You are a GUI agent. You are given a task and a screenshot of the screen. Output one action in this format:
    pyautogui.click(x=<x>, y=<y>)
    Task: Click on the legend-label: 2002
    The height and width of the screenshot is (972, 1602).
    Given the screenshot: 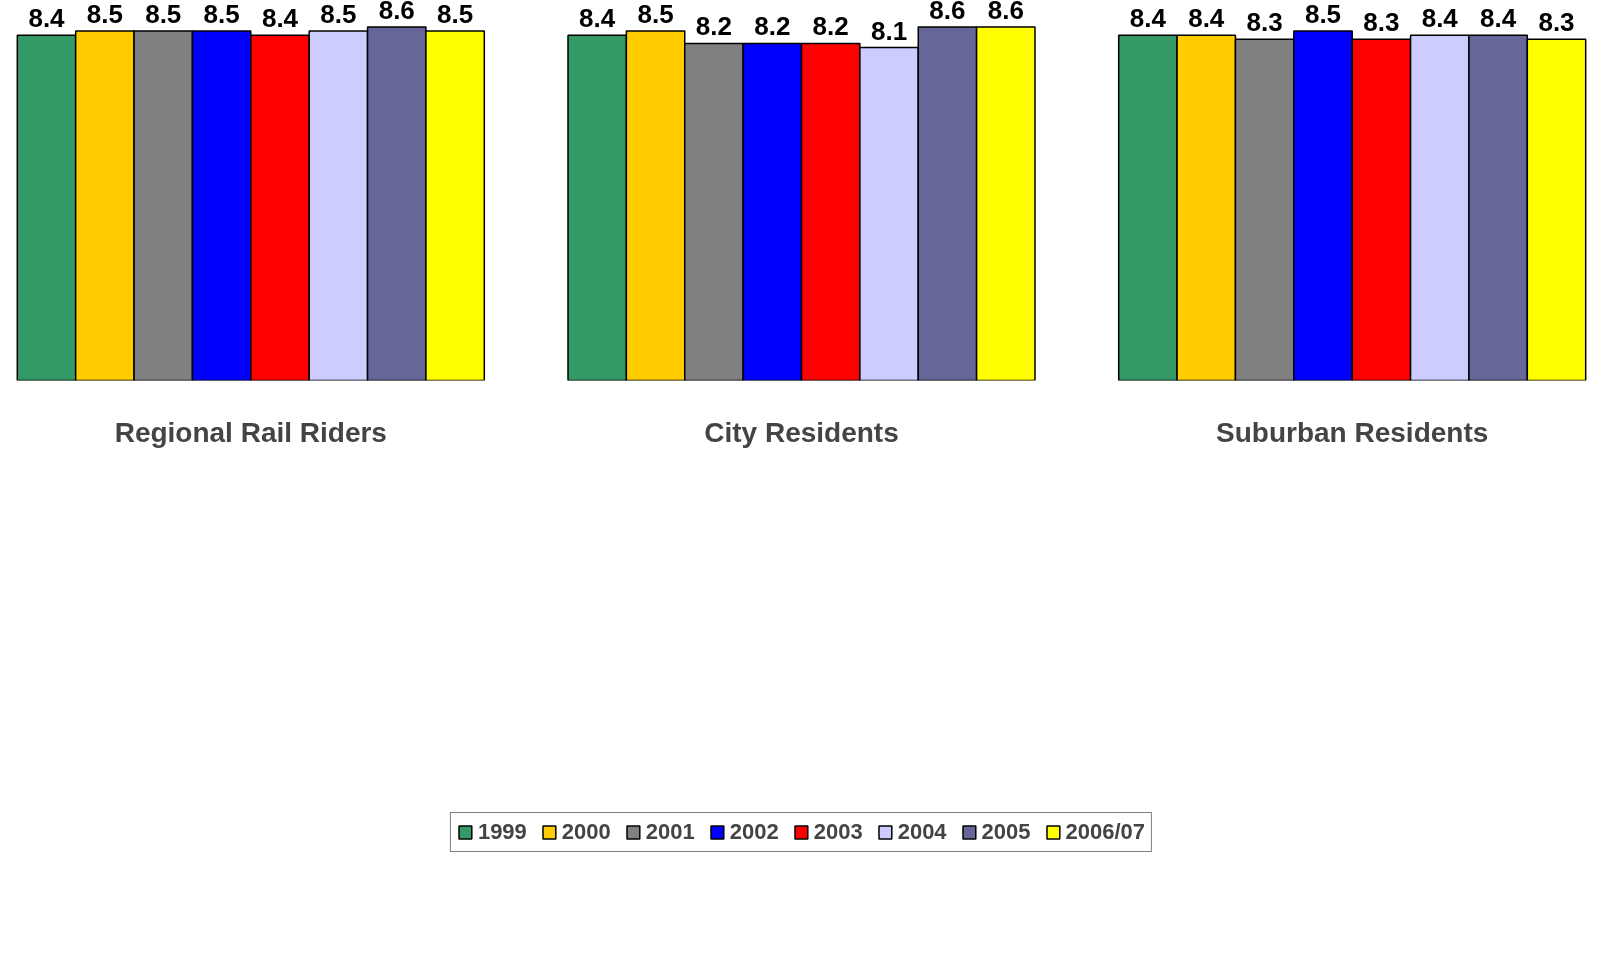 What is the action you would take?
    pyautogui.click(x=754, y=831)
    